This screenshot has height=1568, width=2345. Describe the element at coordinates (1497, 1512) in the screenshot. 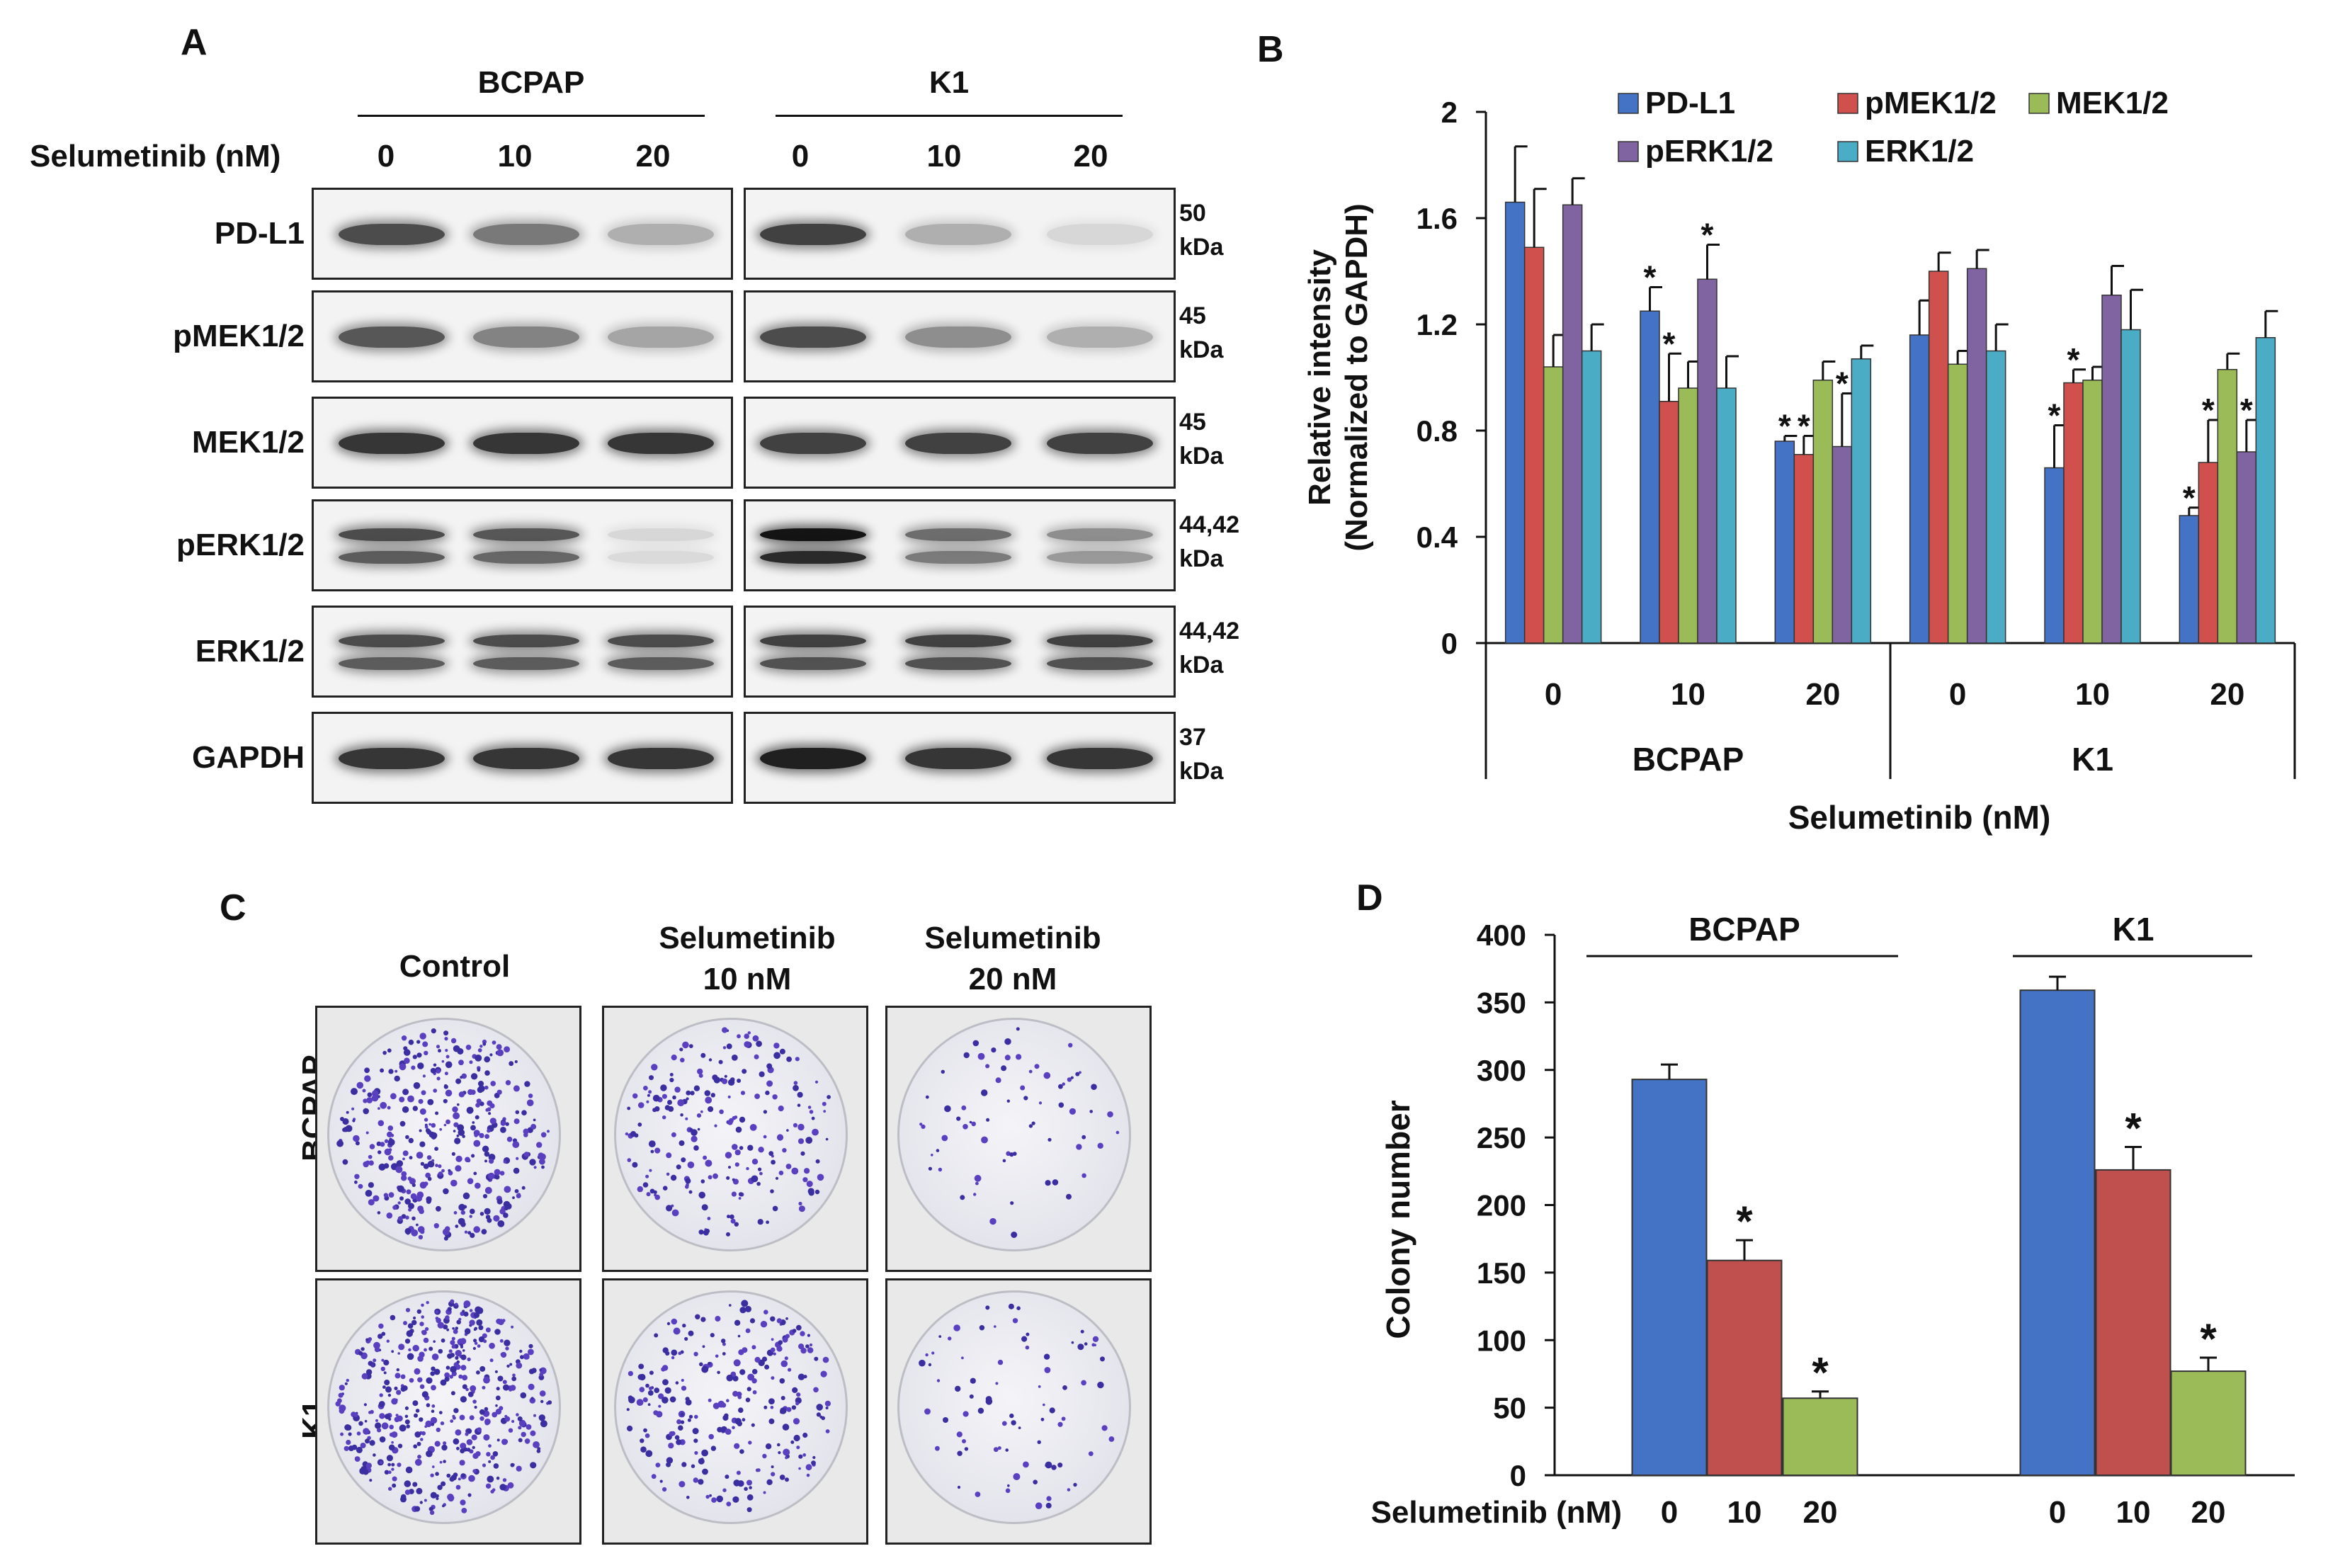

I see `x-axis-title: Selumetinib (nM)` at that location.